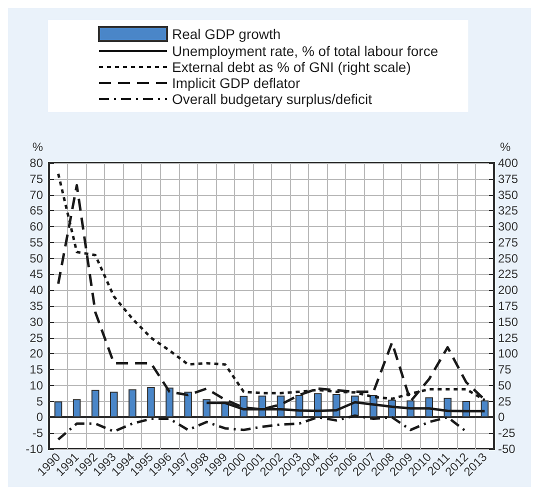 The height and width of the screenshot is (495, 539). I want to click on legend-label: Implicit GDP deflator, so click(236, 83).